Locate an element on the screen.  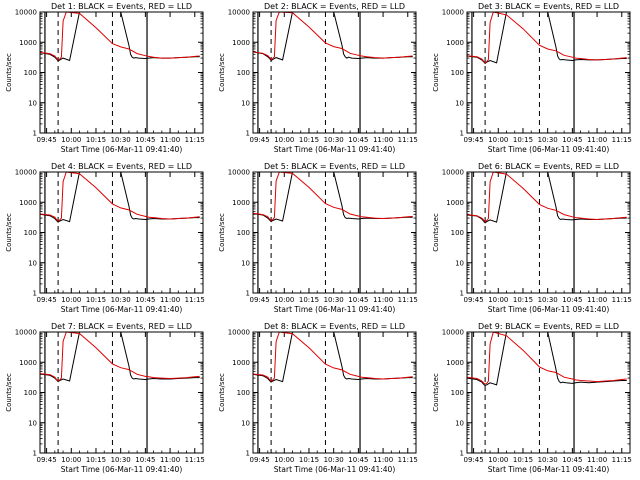
panel-title: Det 2: BLACK = Events, RED = LLD is located at coordinates (334, 6).